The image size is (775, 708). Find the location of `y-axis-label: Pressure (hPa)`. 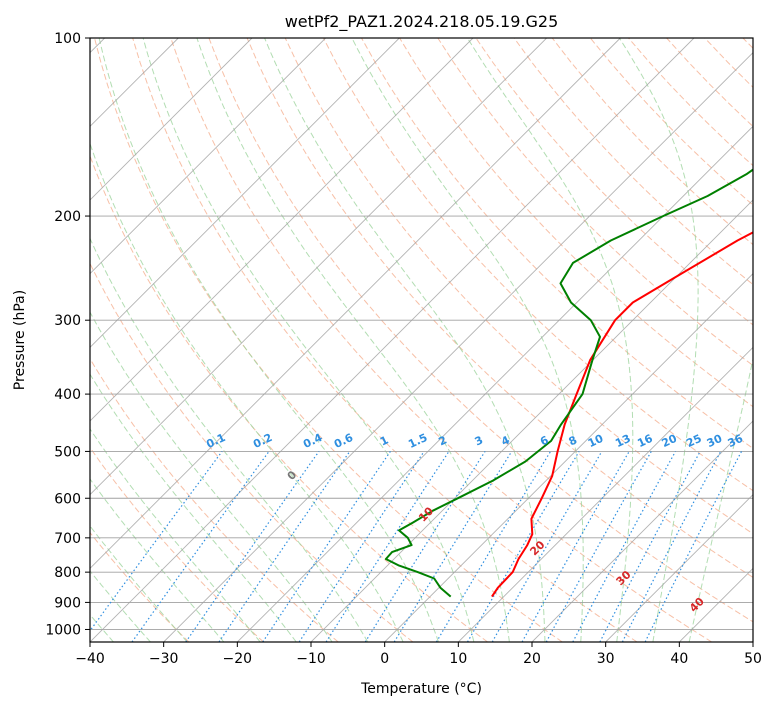

y-axis-label: Pressure (hPa) is located at coordinates (20, 340).